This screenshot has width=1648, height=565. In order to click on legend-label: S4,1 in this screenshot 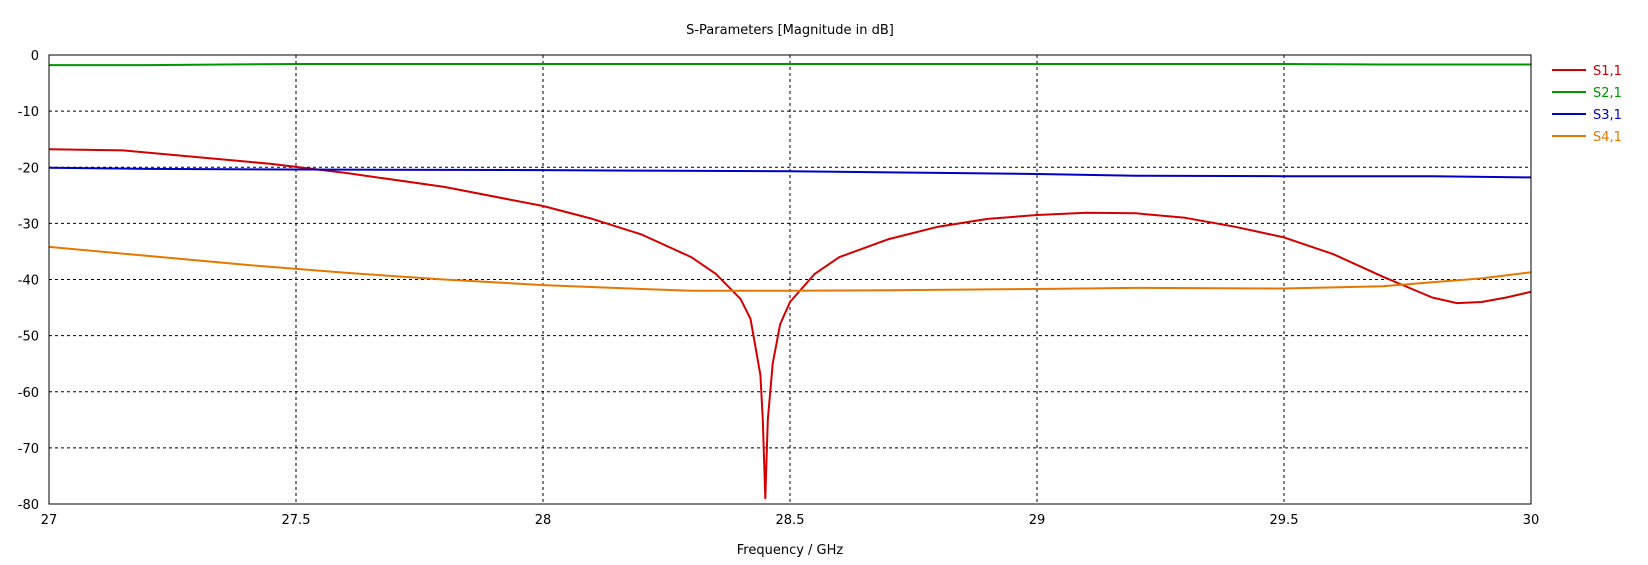, I will do `click(1607, 137)`.